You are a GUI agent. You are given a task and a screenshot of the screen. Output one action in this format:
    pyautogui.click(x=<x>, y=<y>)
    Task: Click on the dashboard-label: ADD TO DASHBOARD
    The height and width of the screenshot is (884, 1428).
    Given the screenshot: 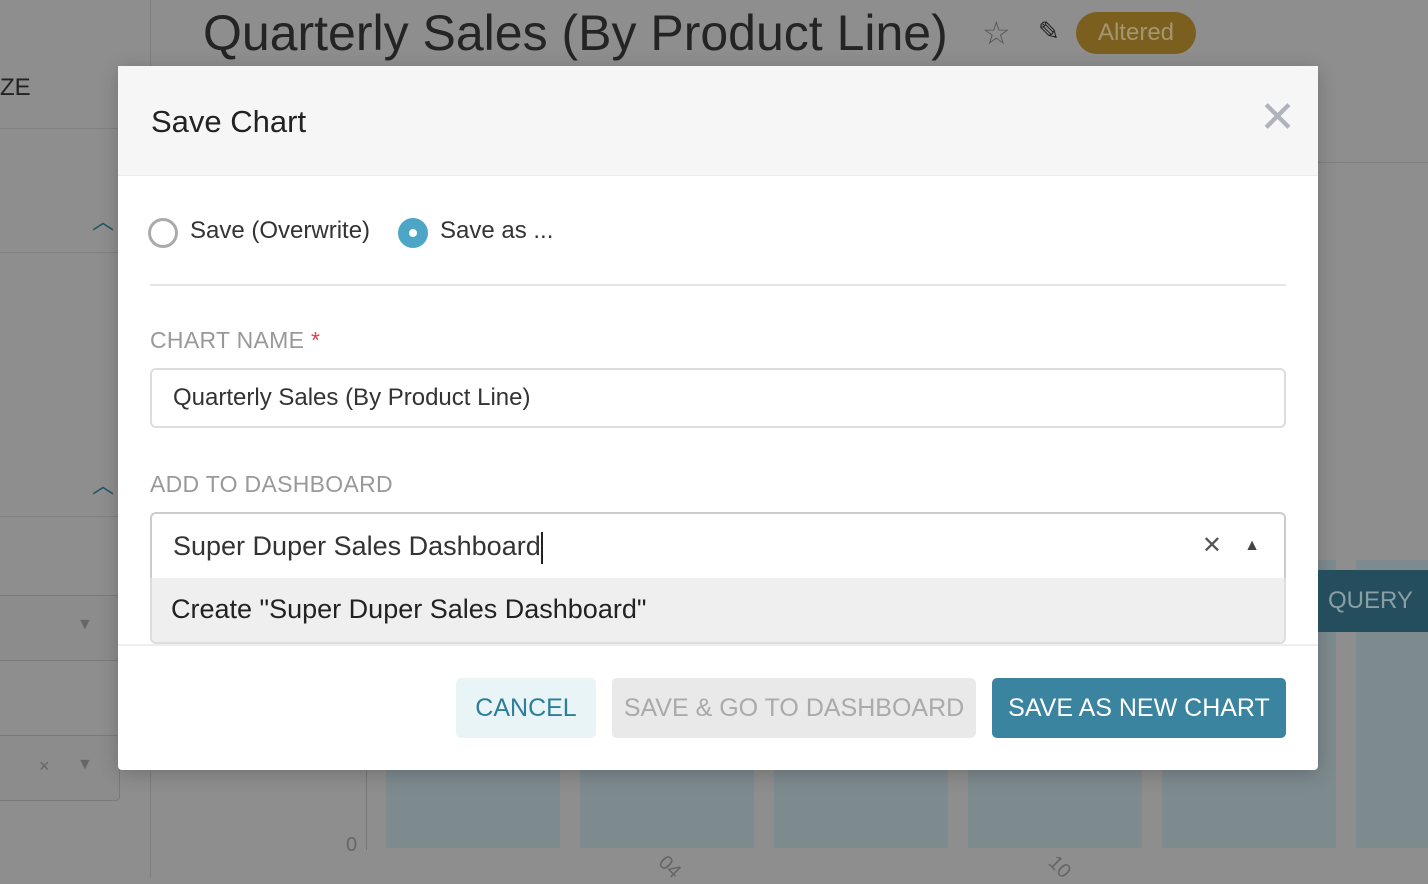 What is the action you would take?
    pyautogui.click(x=271, y=484)
    